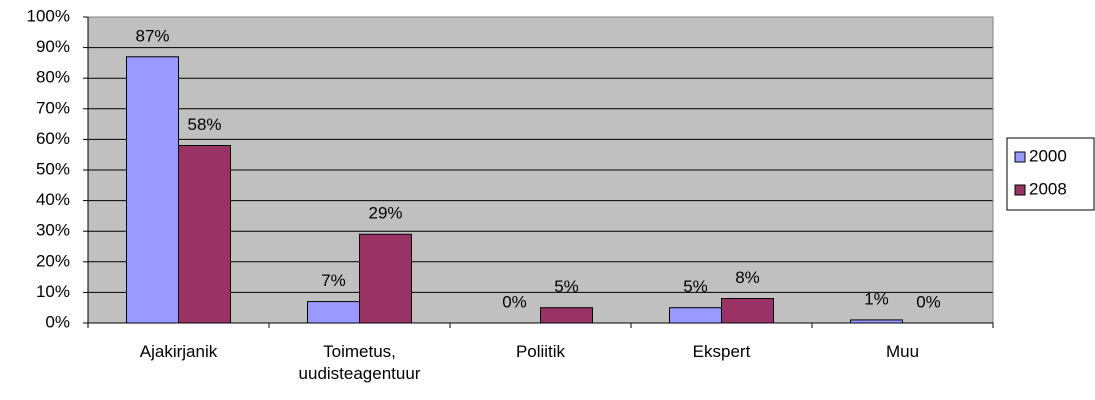 The height and width of the screenshot is (400, 1095). Describe the element at coordinates (53, 107) in the screenshot. I see `y-tick-label: 70%` at that location.